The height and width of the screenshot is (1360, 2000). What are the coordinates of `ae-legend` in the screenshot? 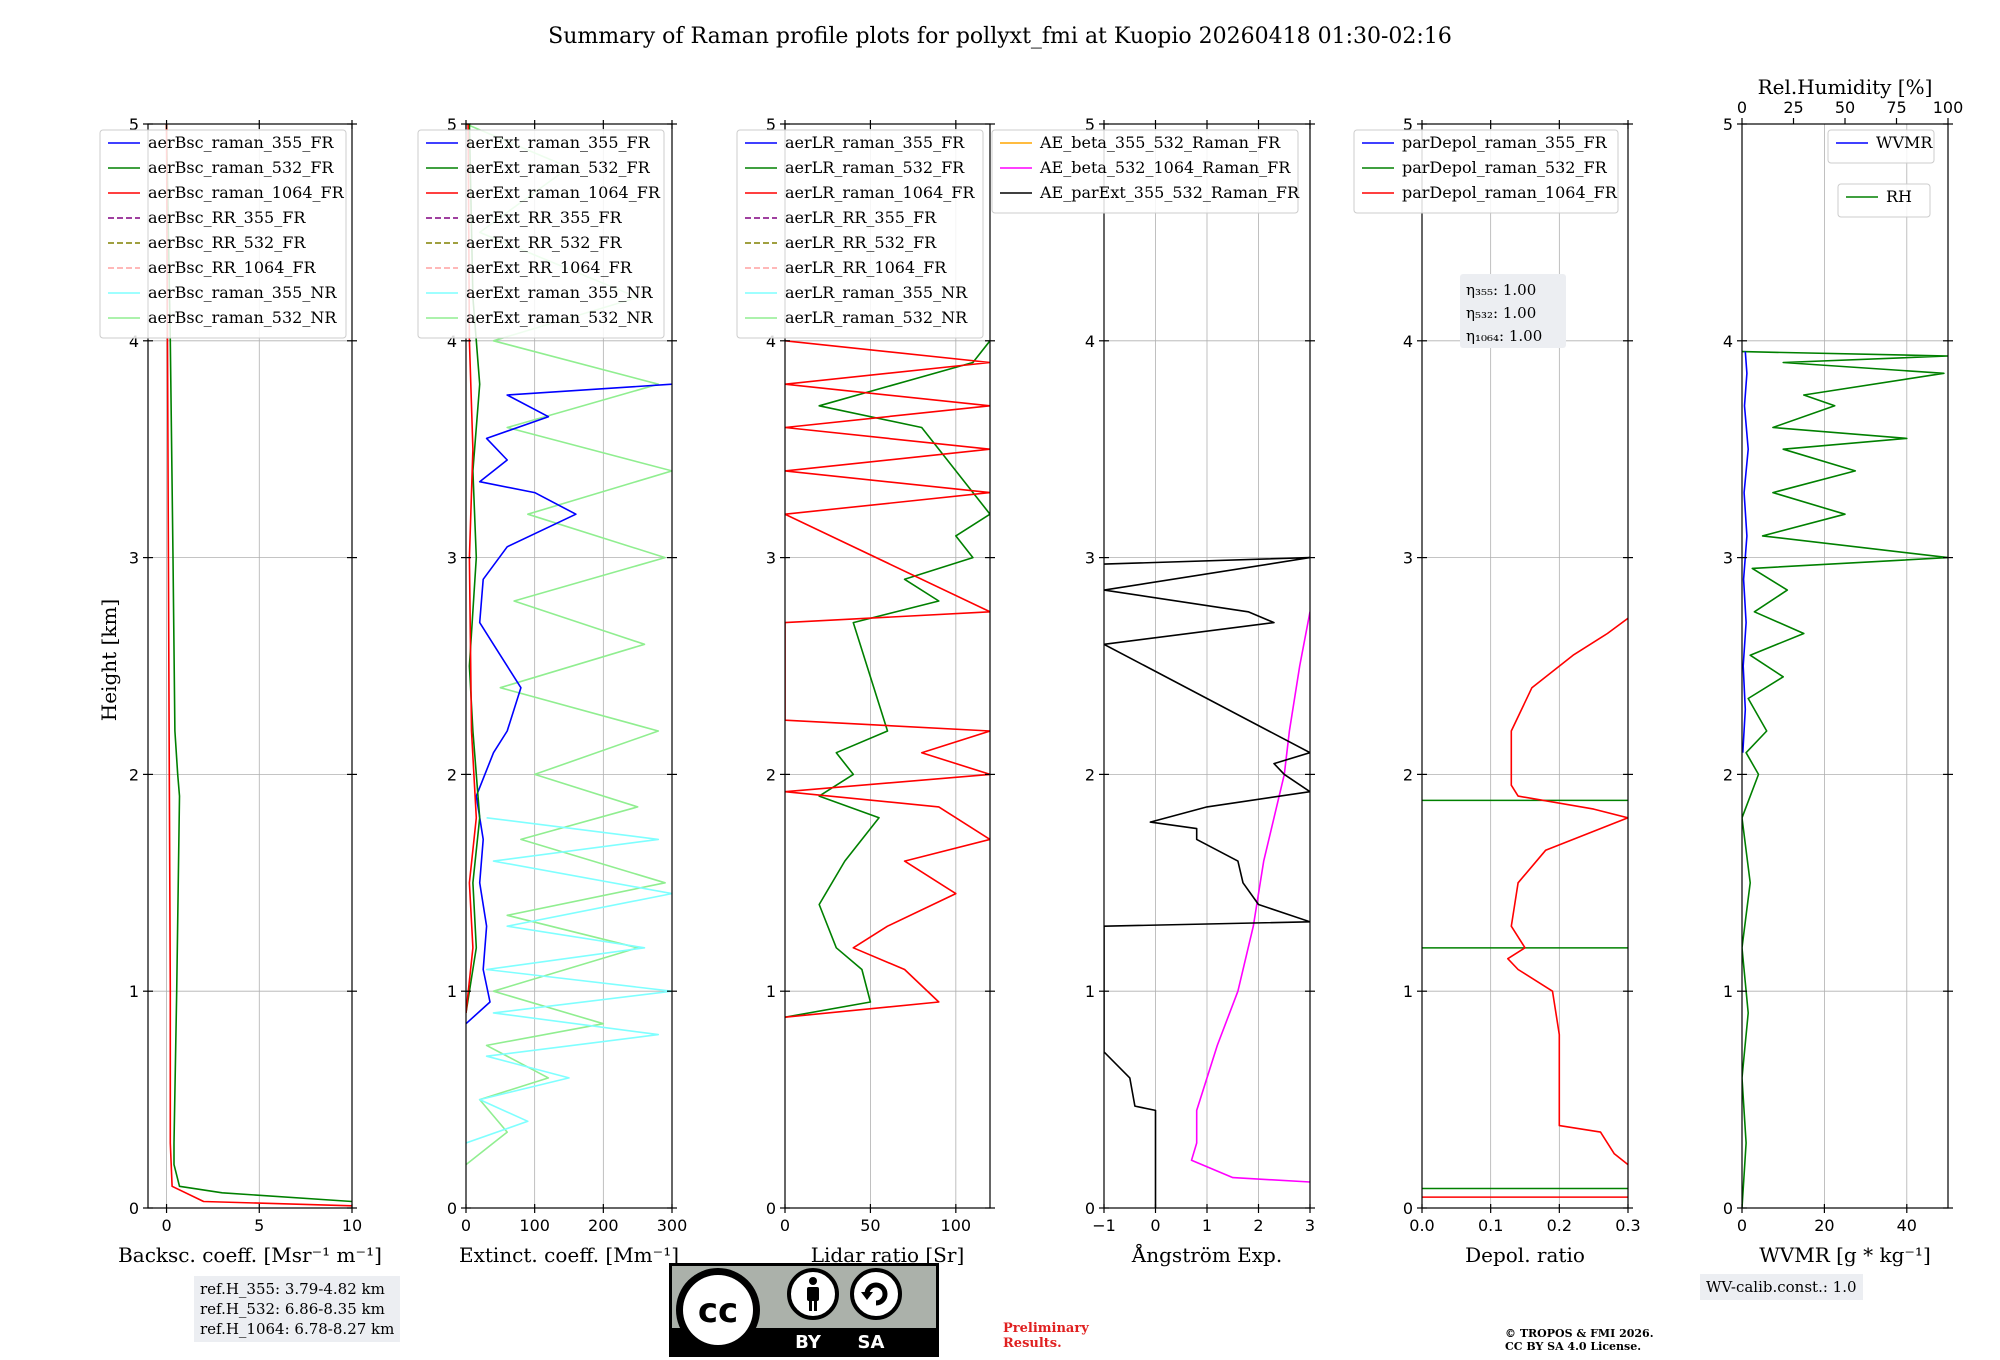 It's located at (1145, 171).